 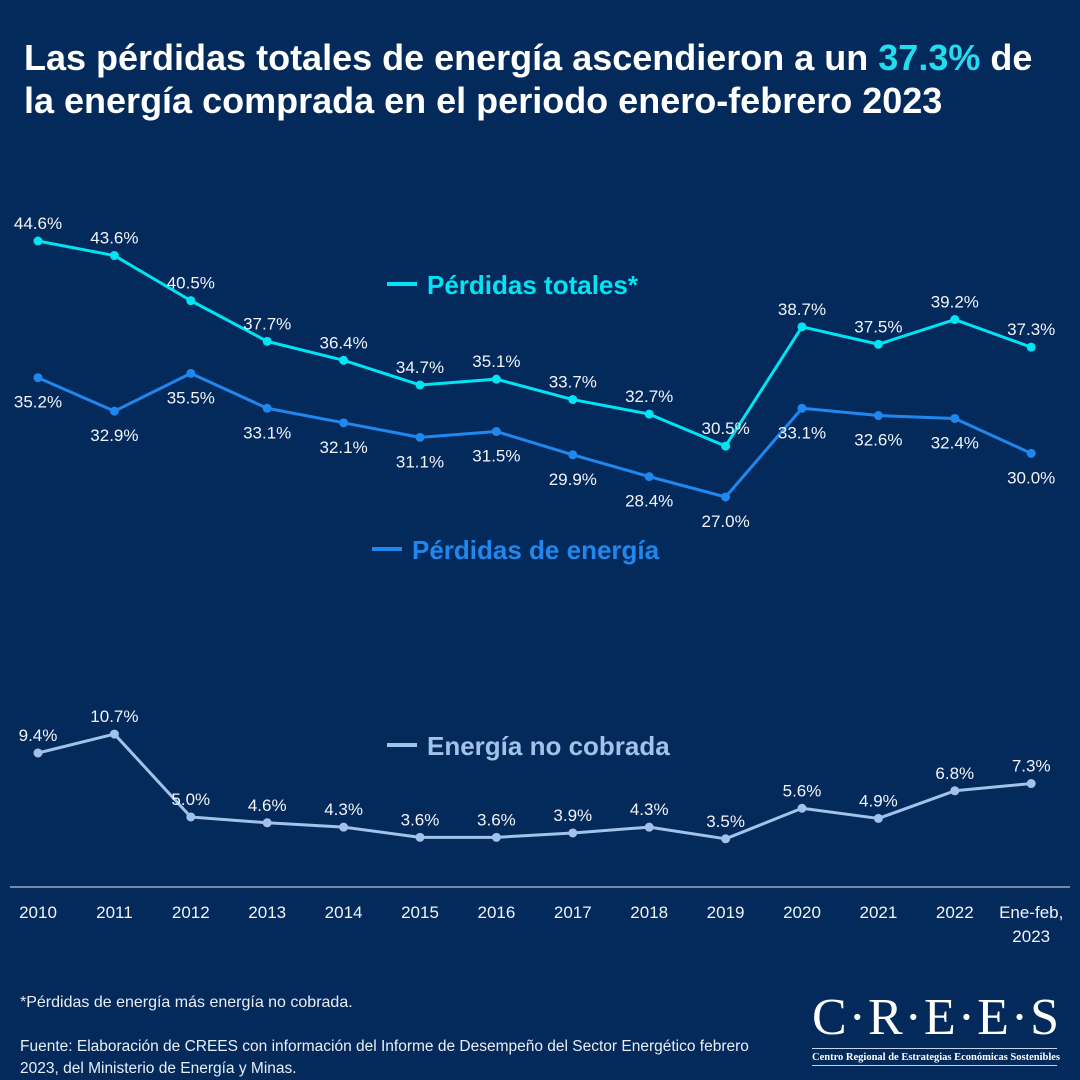 I want to click on x-tick-label: 2017, so click(x=573, y=912).